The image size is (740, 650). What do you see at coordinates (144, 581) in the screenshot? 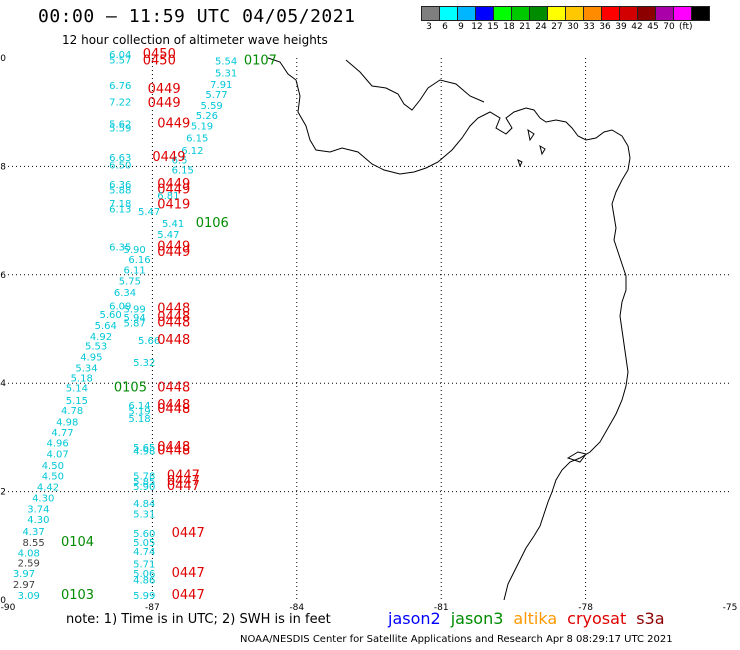
I see `wave-height-label: 4.86` at bounding box center [144, 581].